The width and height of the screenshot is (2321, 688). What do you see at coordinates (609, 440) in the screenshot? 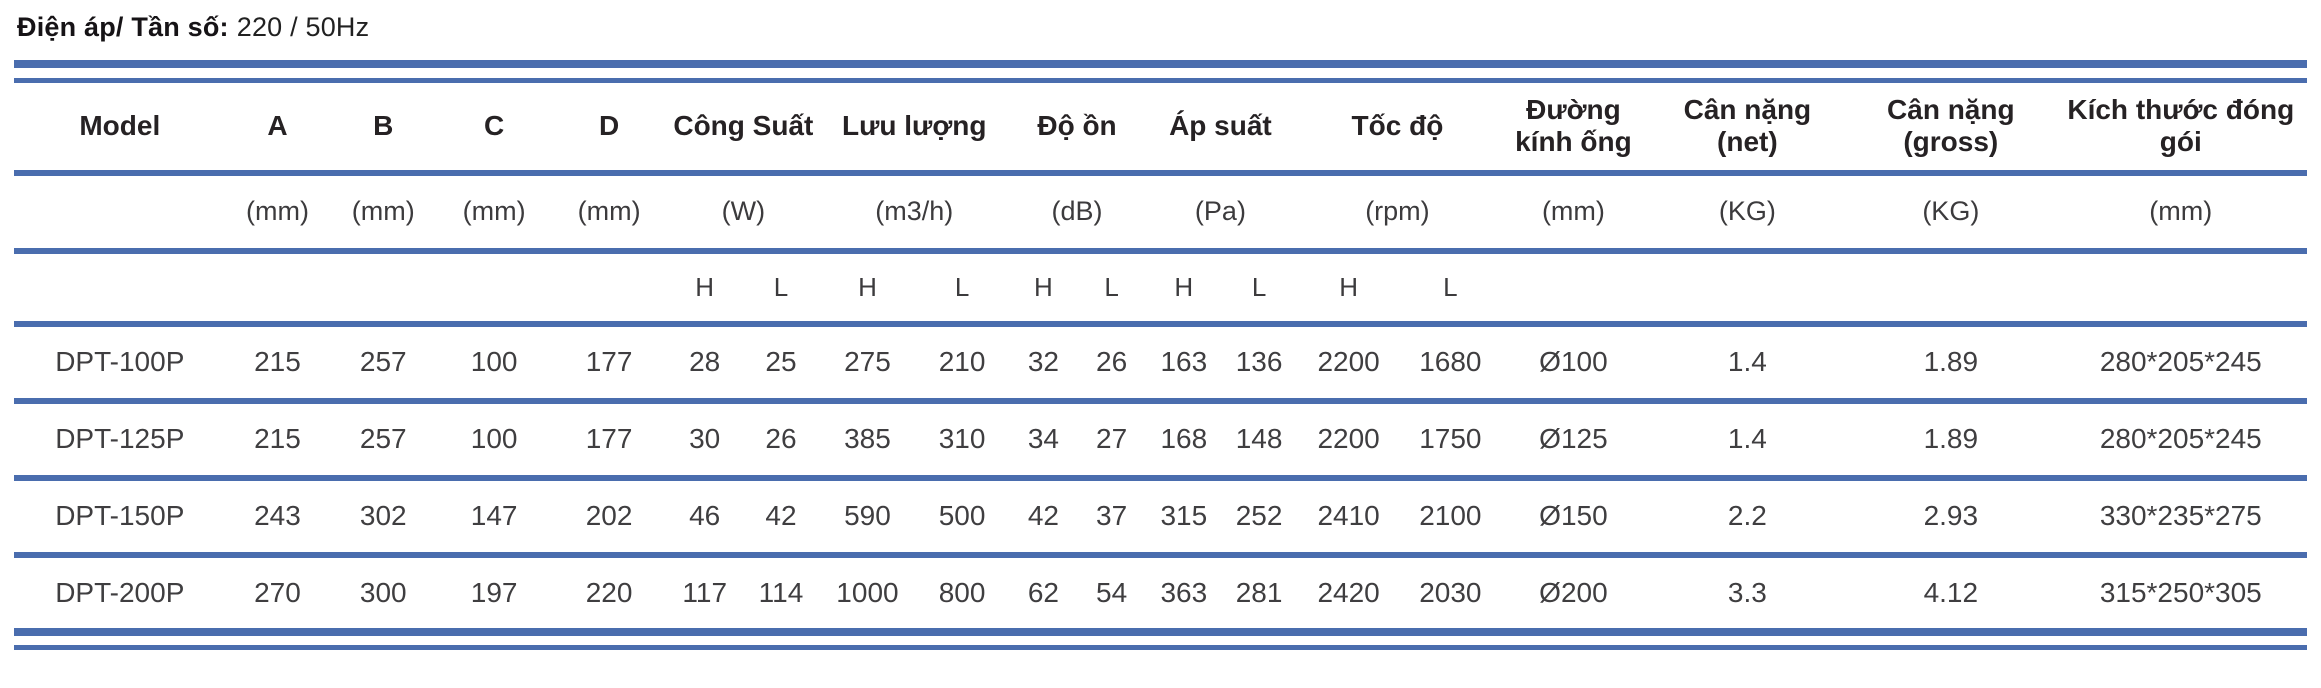
I see `cell-d: 177` at bounding box center [609, 440].